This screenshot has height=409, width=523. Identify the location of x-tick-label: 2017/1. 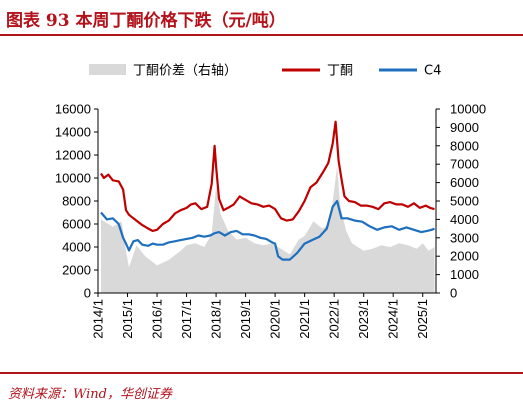
(186, 319).